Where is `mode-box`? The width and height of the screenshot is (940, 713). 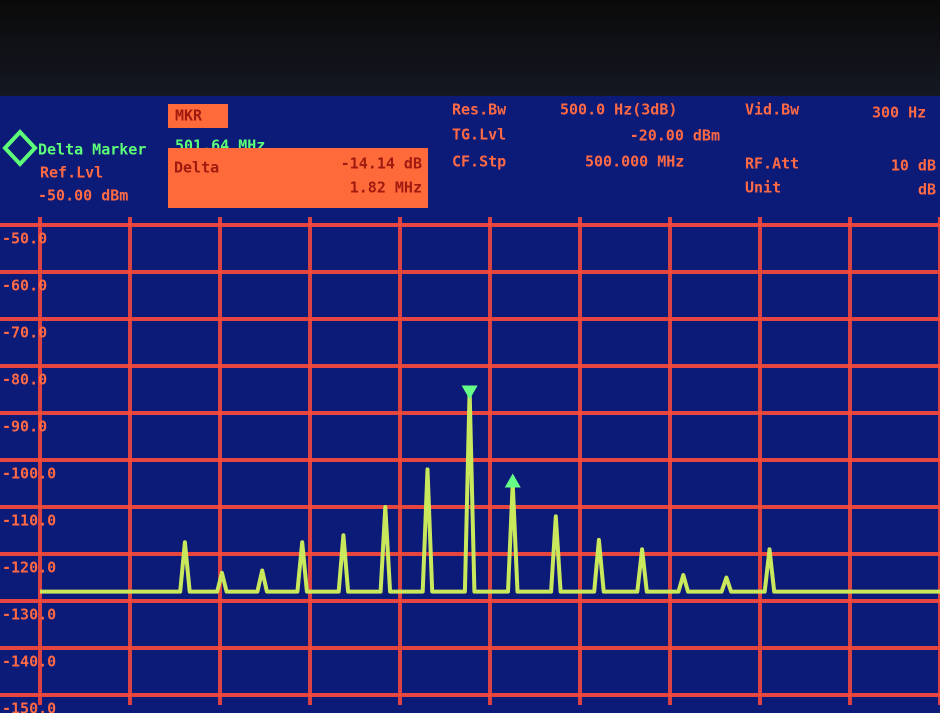
mode-box is located at coordinates (198, 116).